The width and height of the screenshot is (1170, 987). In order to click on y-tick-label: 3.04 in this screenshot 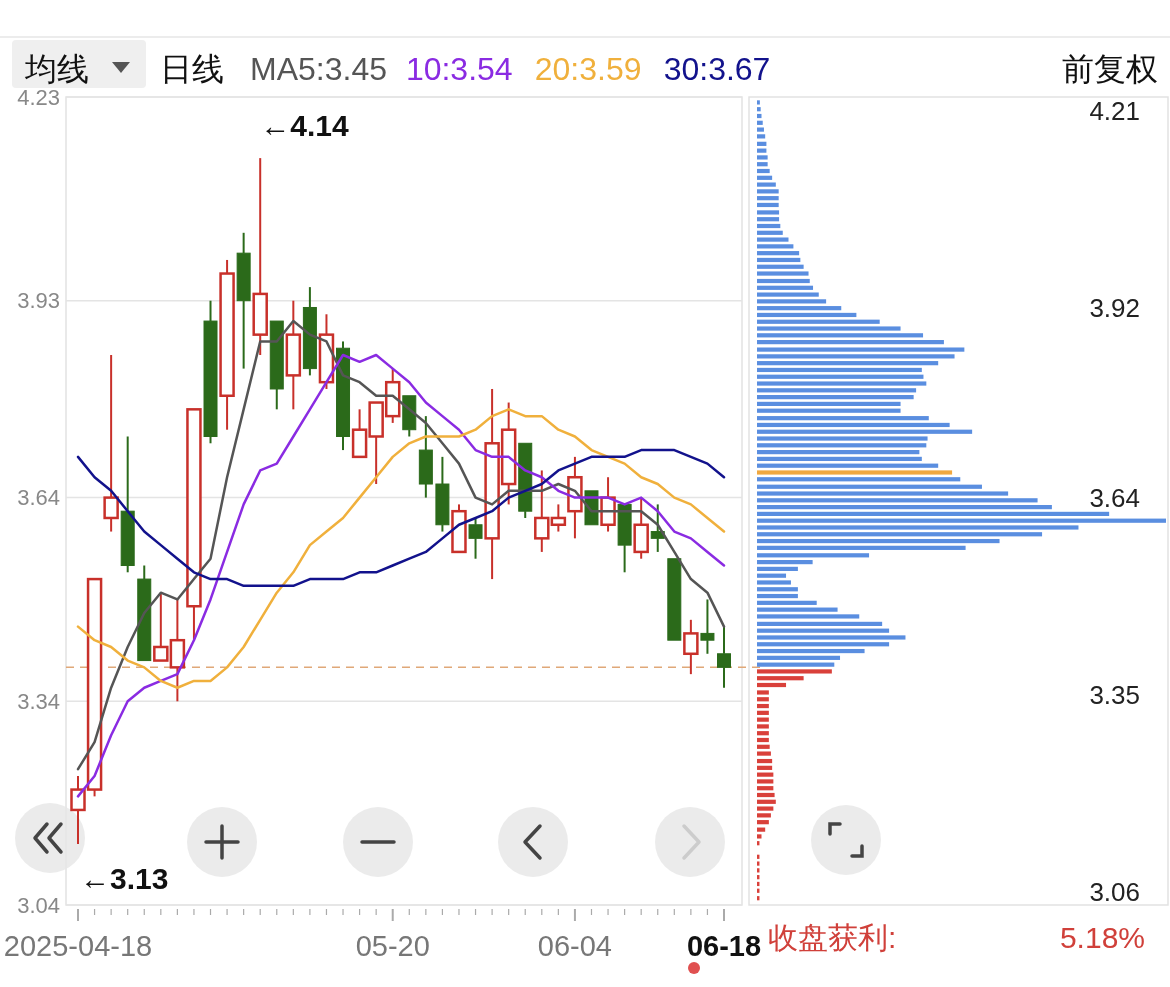, I will do `click(38, 905)`.